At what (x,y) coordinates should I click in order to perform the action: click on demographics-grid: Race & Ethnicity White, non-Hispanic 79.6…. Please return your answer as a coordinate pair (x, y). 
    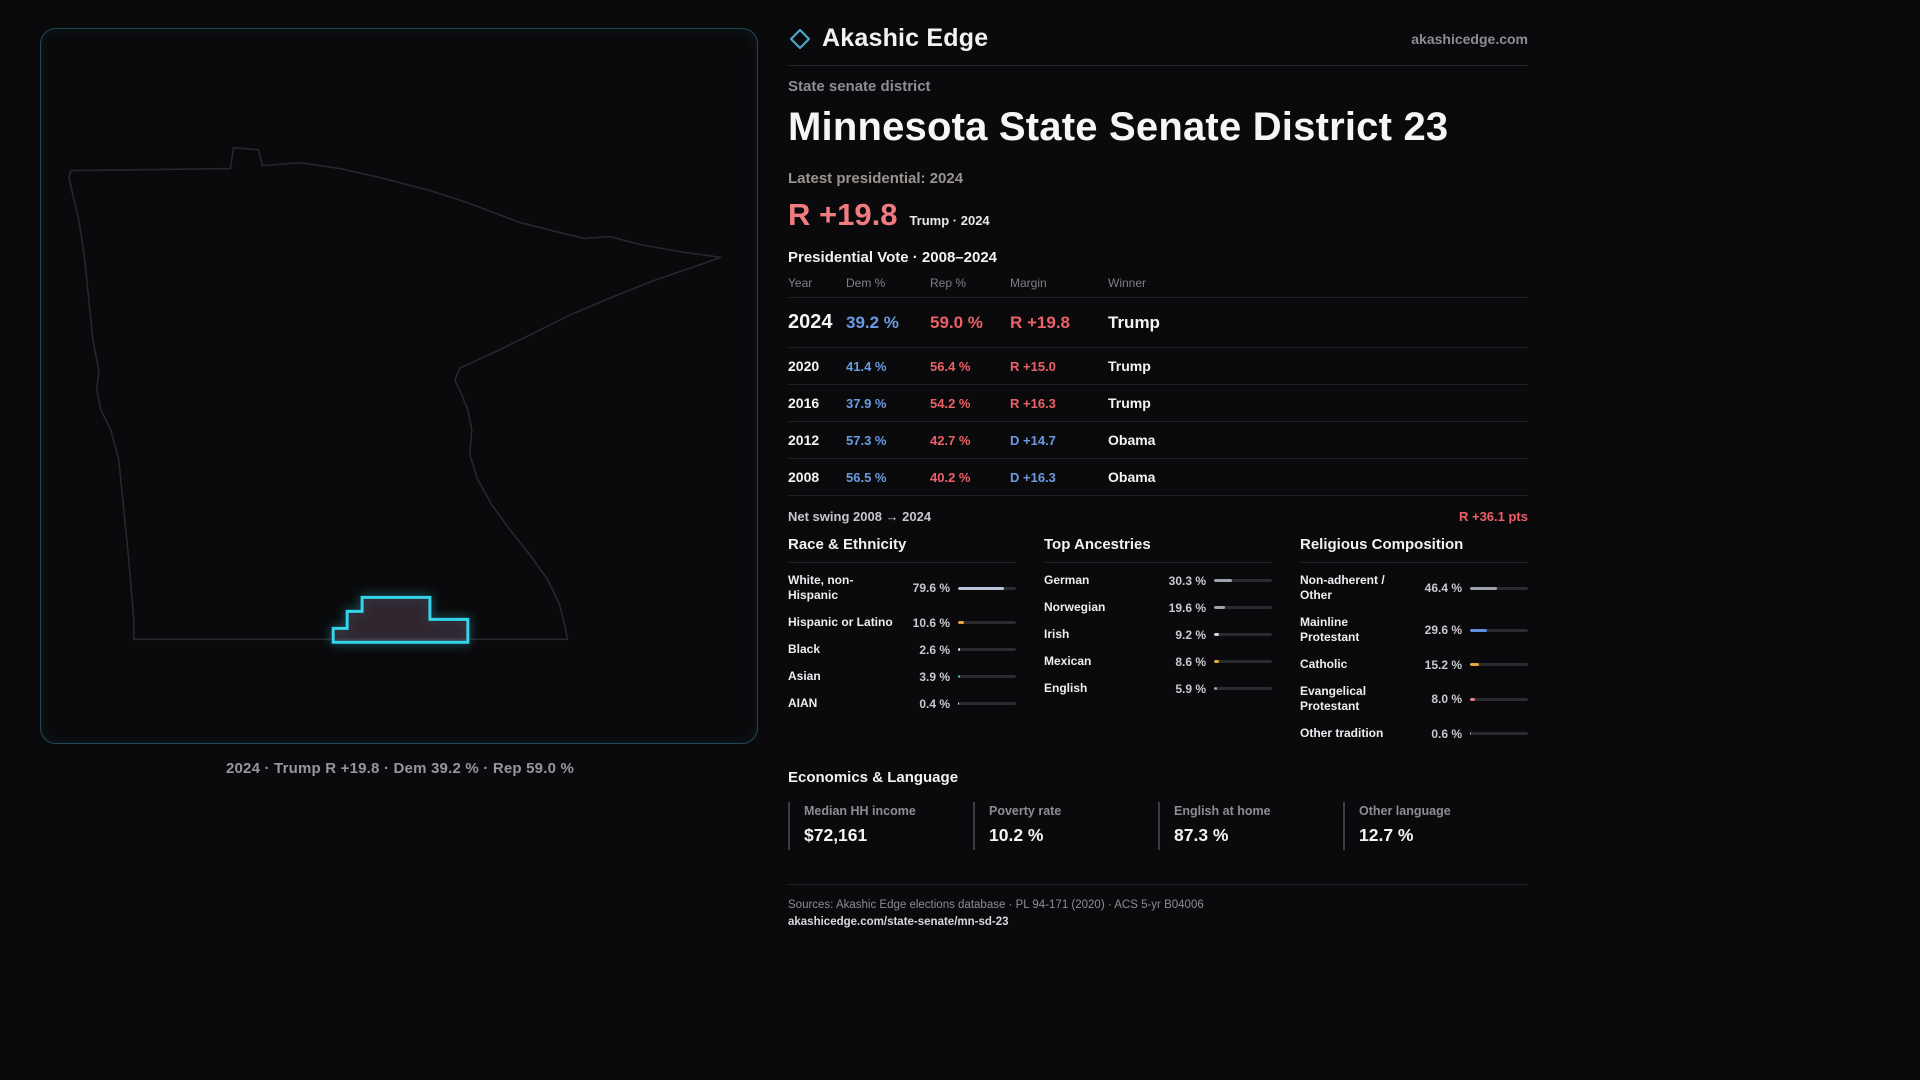
    Looking at the image, I should click on (1158, 641).